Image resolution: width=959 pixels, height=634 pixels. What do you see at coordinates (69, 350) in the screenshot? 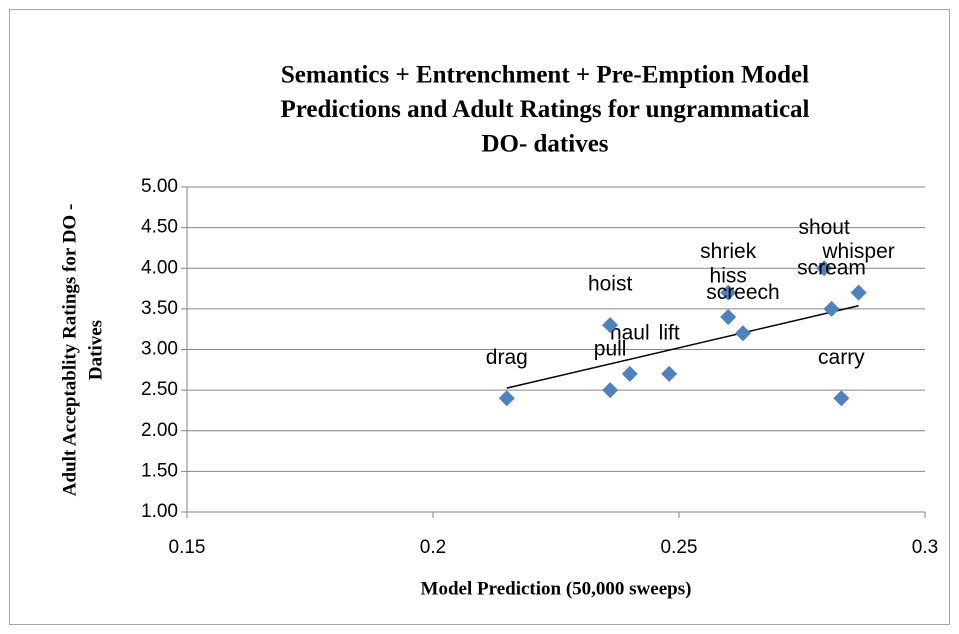
I see `y-axis-title: Adult Acceptablity Ratings for DO -` at bounding box center [69, 350].